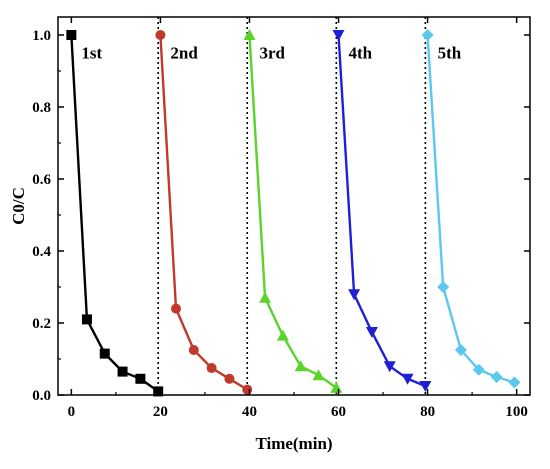  I want to click on series-line-1st, so click(114, 213).